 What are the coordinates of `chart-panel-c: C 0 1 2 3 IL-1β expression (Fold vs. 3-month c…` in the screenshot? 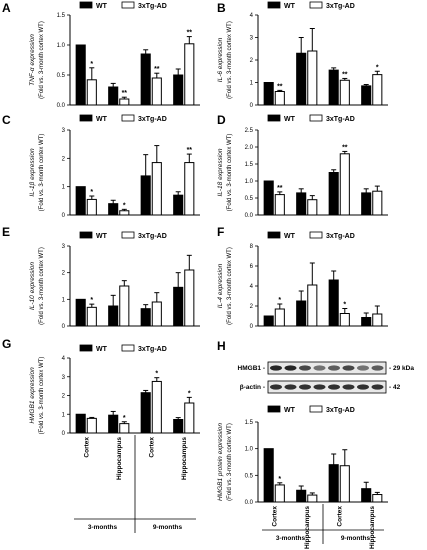 It's located at (101, 166).